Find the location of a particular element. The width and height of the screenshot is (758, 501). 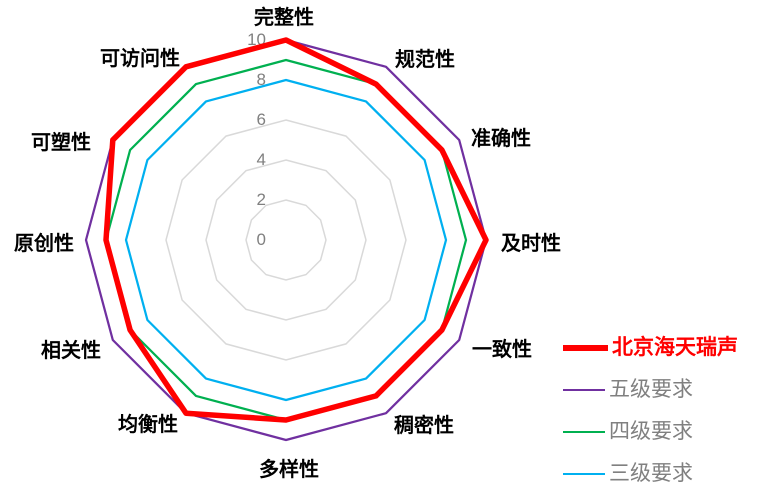

legend-item-3: 三级要求 is located at coordinates (650, 474).